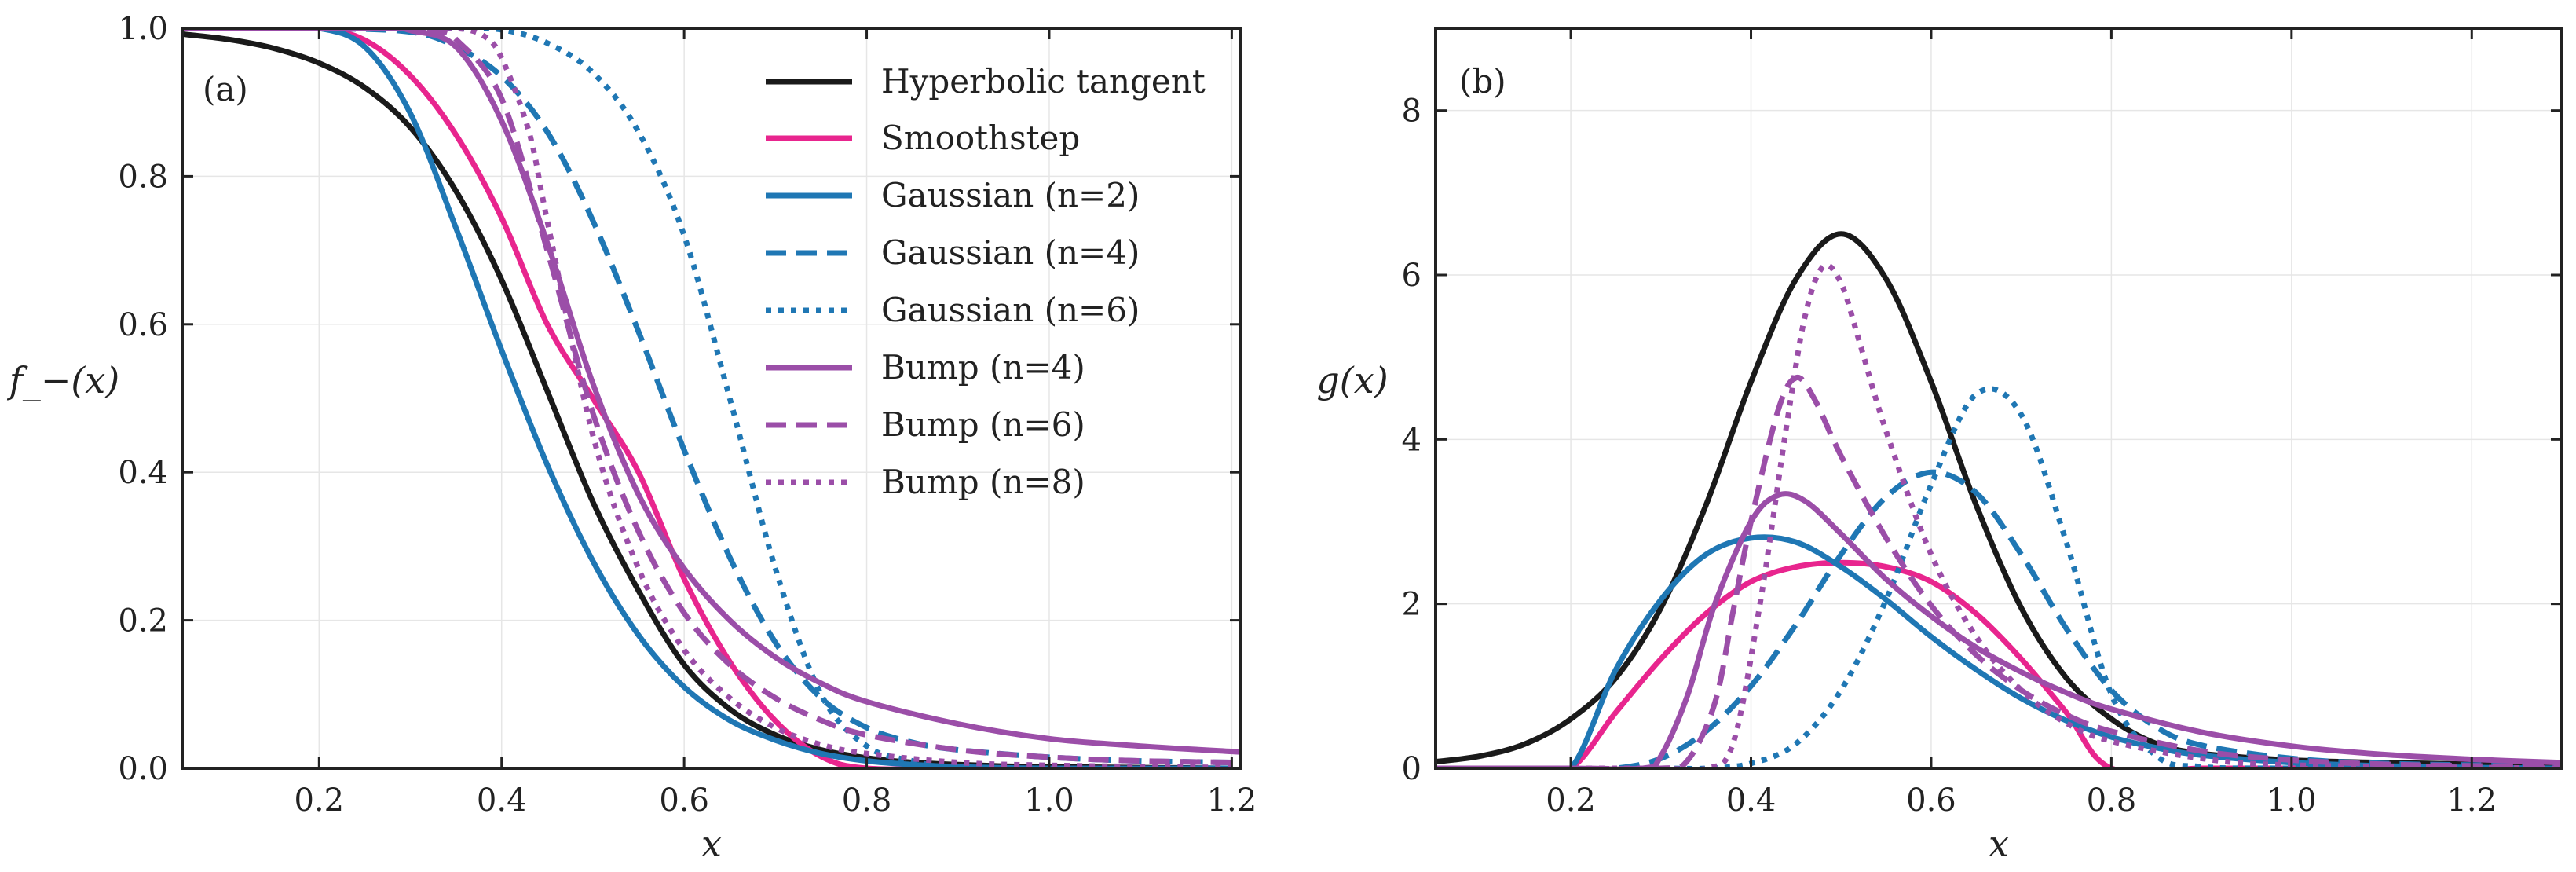  What do you see at coordinates (684, 800) in the screenshot?
I see `panel-a-xtick-label: 0.6` at bounding box center [684, 800].